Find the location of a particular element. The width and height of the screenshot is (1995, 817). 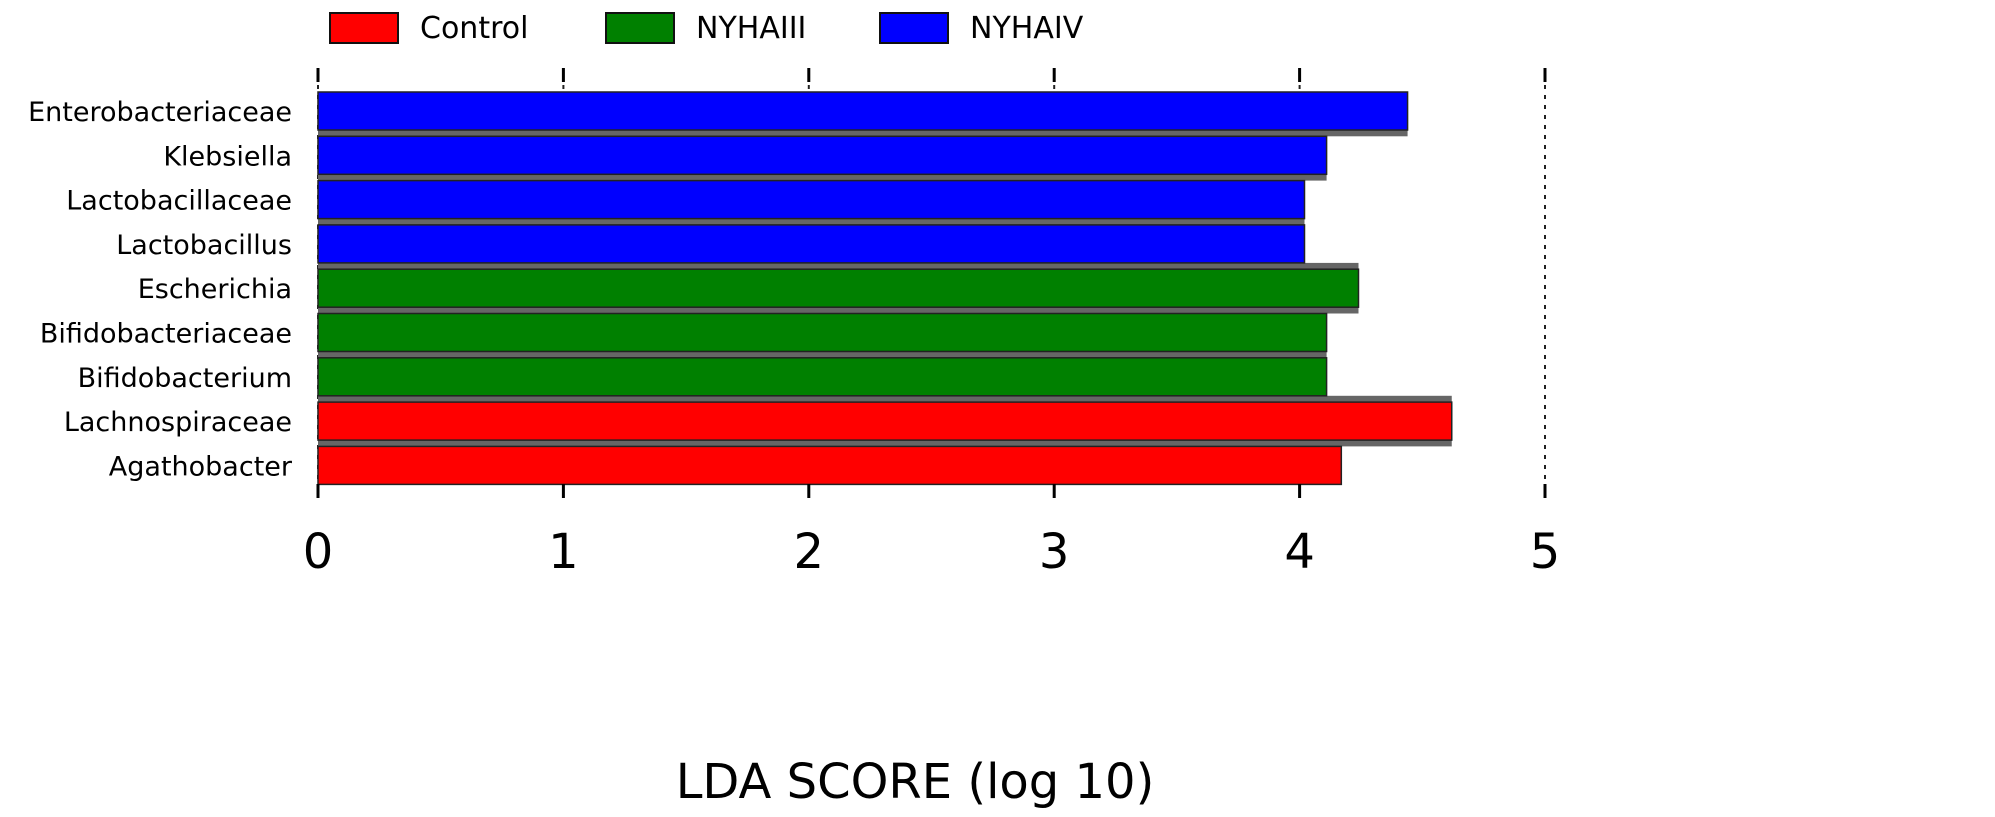

bar-bifidobacteriaceae is located at coordinates (822, 332).